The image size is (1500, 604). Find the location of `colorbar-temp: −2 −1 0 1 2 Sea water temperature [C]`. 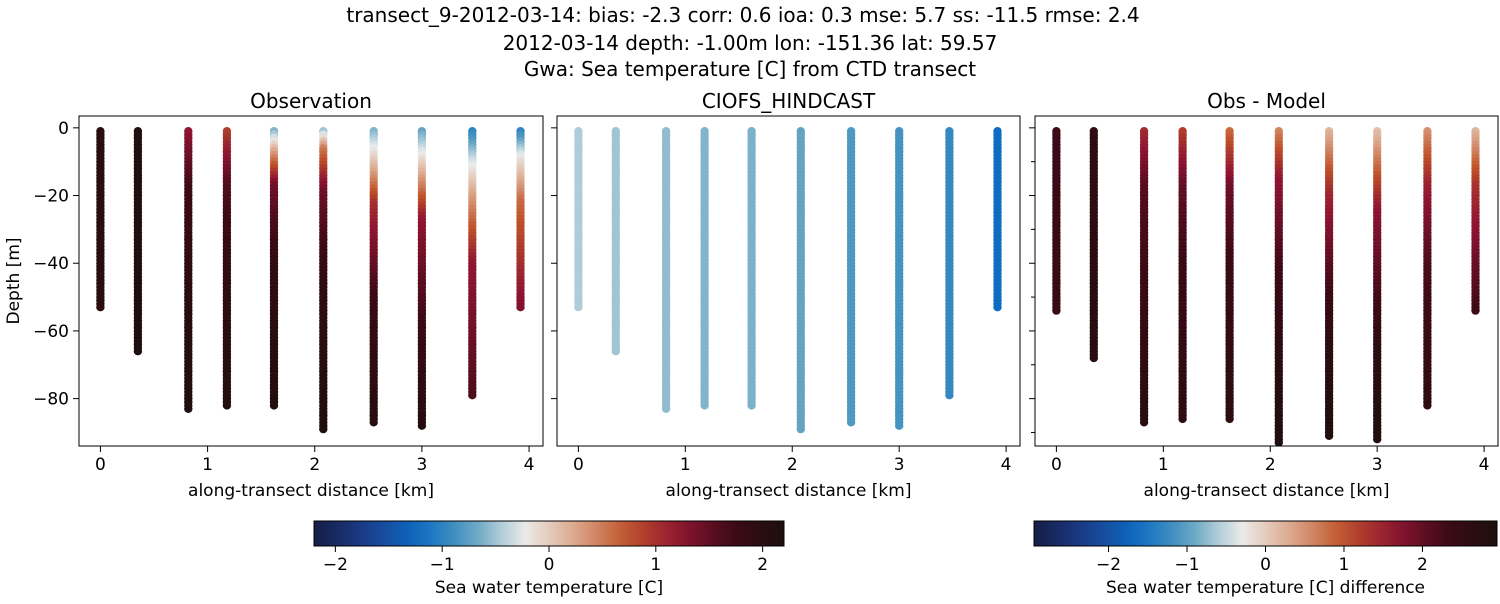

colorbar-temp: −2 −1 0 1 2 Sea water temperature [C] is located at coordinates (549, 559).